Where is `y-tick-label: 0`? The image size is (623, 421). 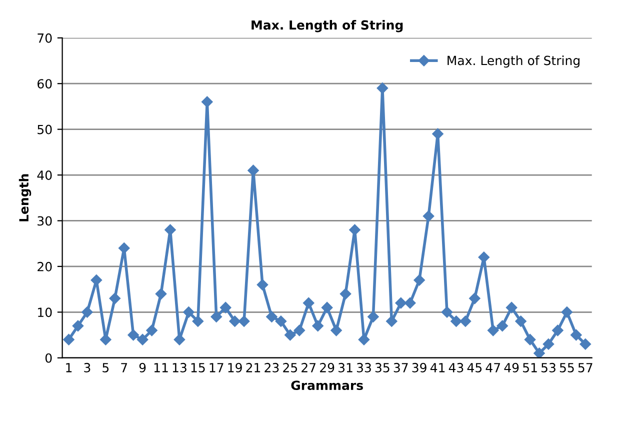 y-tick-label: 0 is located at coordinates (48, 358).